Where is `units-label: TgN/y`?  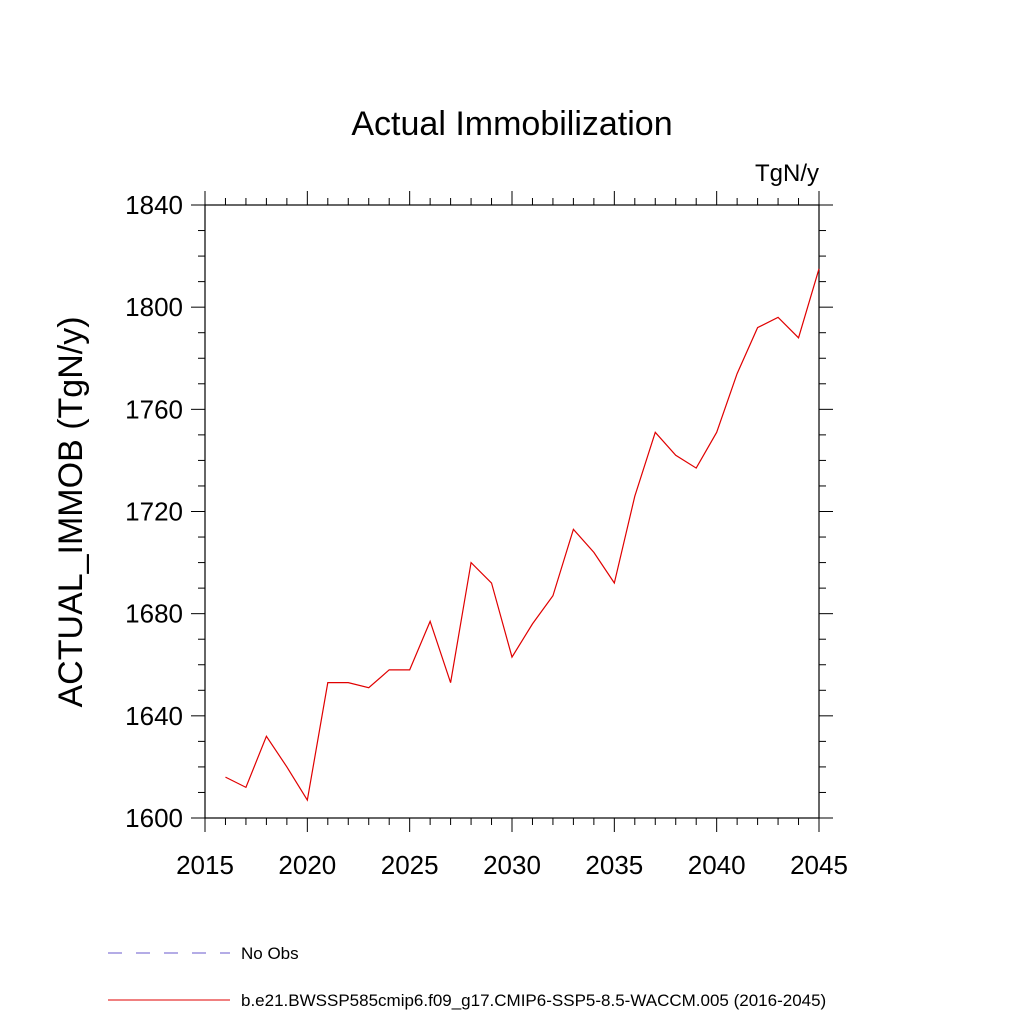
units-label: TgN/y is located at coordinates (787, 173).